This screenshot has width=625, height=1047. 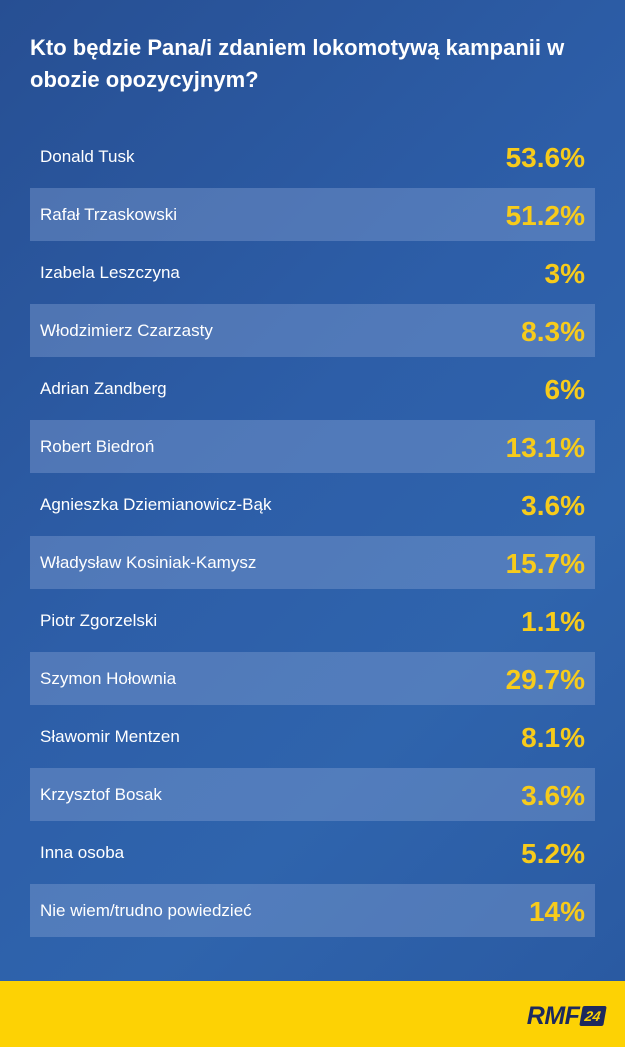 I want to click on row-label: Nie wiem/trudno powiedzieć, so click(x=146, y=910).